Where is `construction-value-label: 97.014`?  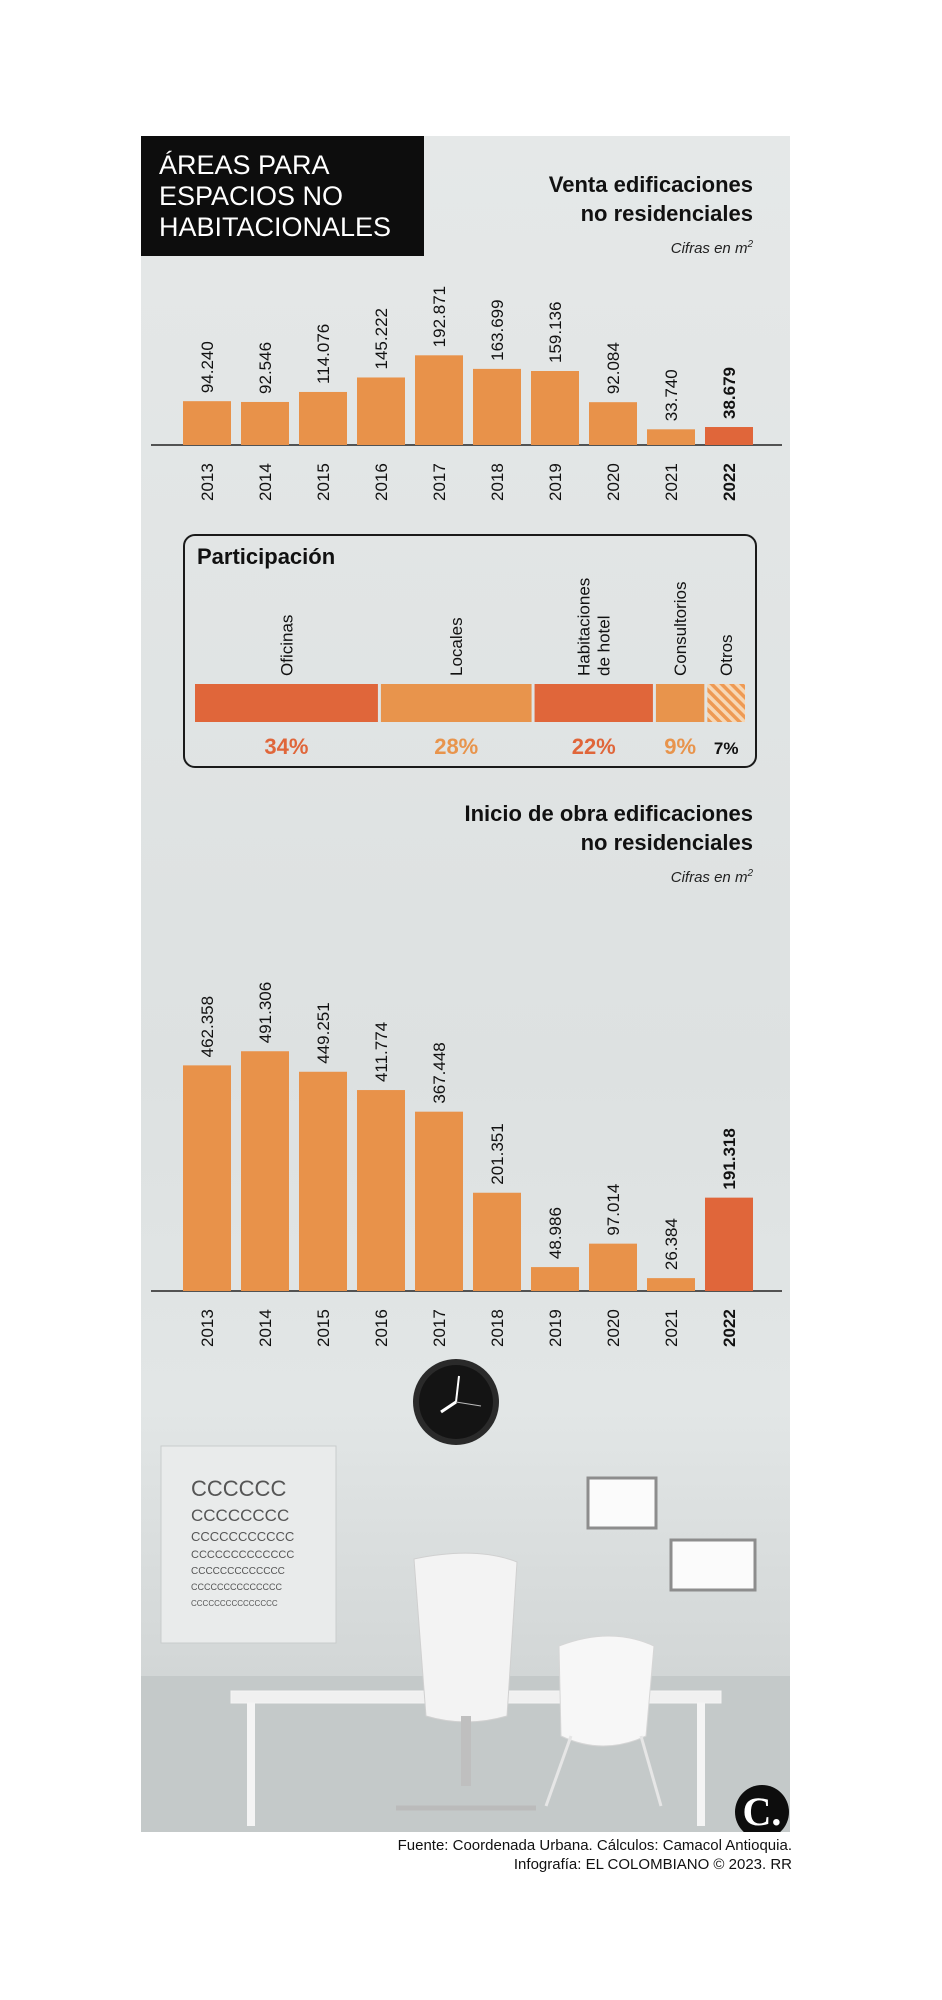 construction-value-label: 97.014 is located at coordinates (613, 1210).